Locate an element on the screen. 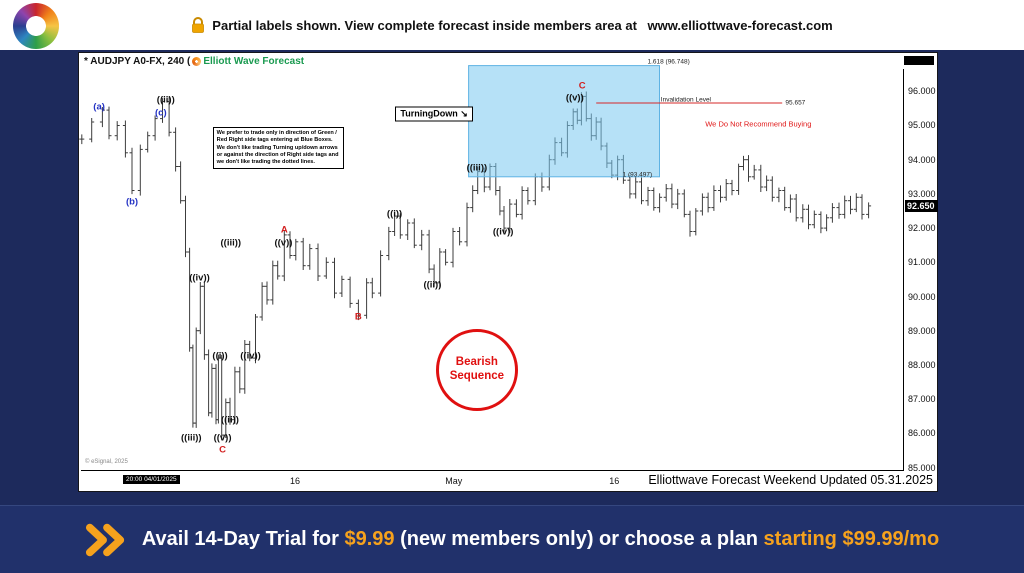 This screenshot has width=1024, height=573. bearish-line1: Bearish is located at coordinates (476, 362).